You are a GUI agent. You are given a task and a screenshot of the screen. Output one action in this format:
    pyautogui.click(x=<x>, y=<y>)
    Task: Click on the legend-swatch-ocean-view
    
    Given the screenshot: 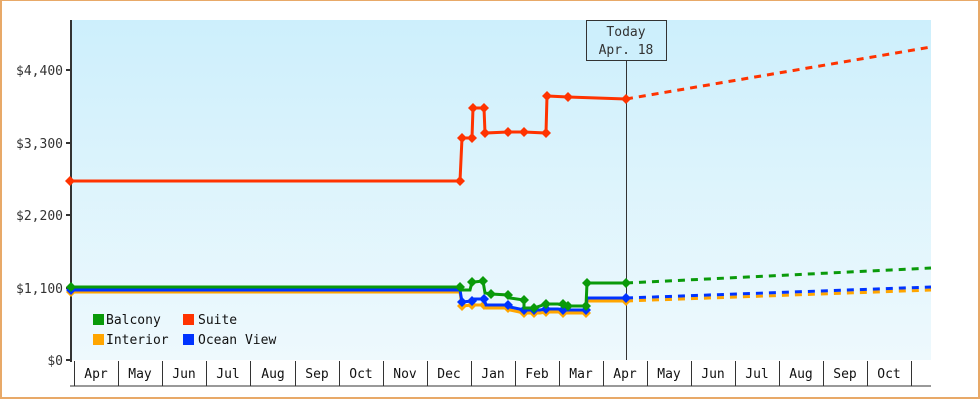 What is the action you would take?
    pyautogui.click(x=188, y=339)
    